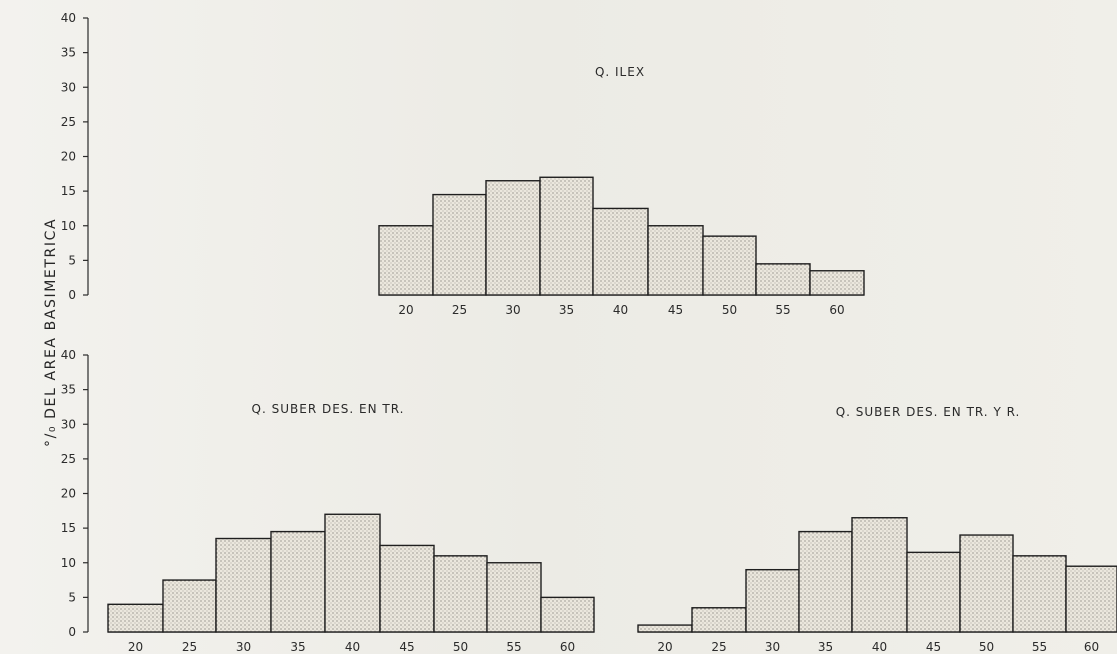 The image size is (1117, 654). Describe the element at coordinates (328, 409) in the screenshot. I see `panel-title-q-suber-des-en-tr: Q. SUBER DES. EN TR.` at that location.